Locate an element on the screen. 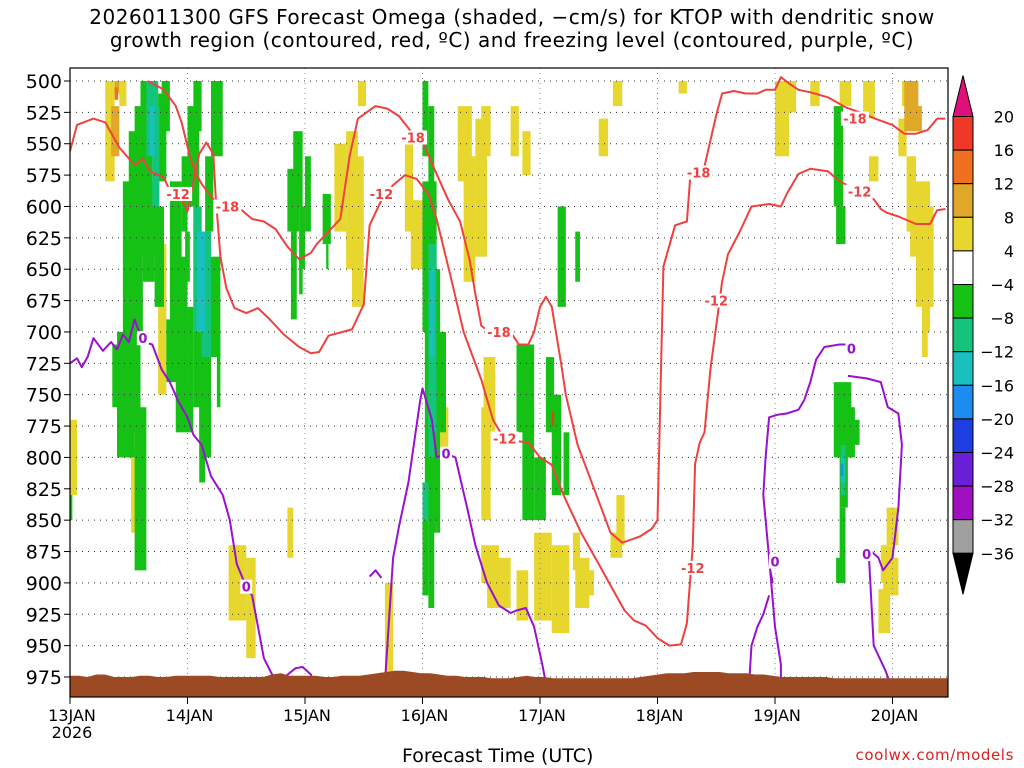  y-tick-label: 775 is located at coordinates (44, 427).